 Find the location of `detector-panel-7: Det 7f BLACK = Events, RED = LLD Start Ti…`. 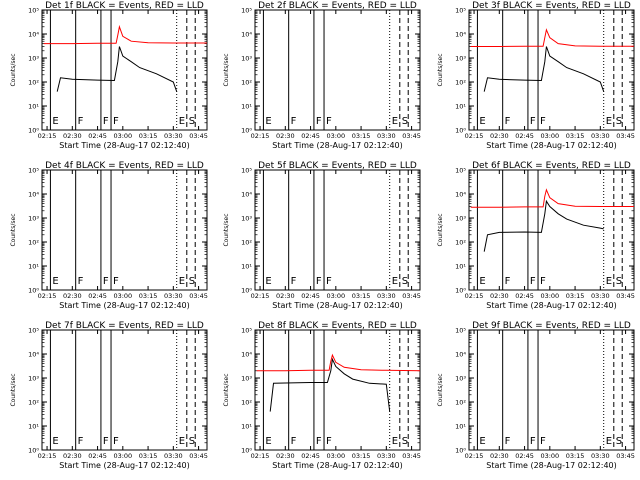

detector-panel-7: Det 7f BLACK = Events, RED = LLD Start Ti… is located at coordinates (109, 395).